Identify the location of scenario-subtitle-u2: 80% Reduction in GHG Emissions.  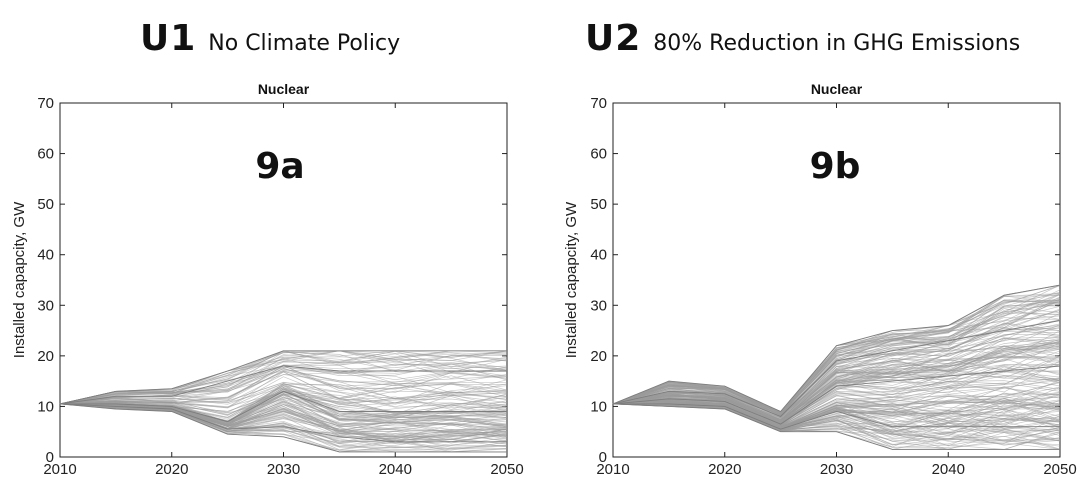
(837, 43).